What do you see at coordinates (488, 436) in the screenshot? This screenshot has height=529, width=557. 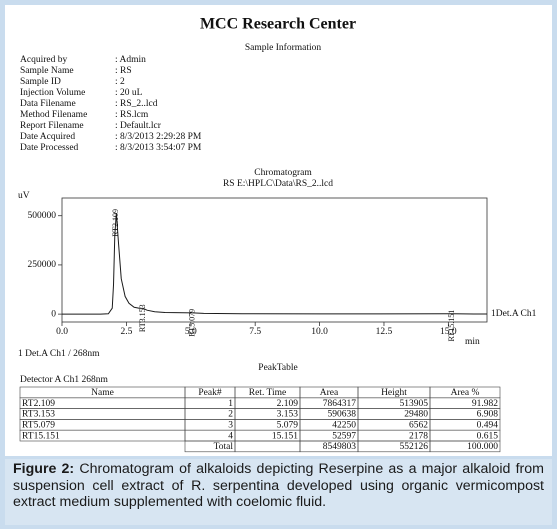 I see `table-cell-text: 0.615` at bounding box center [488, 436].